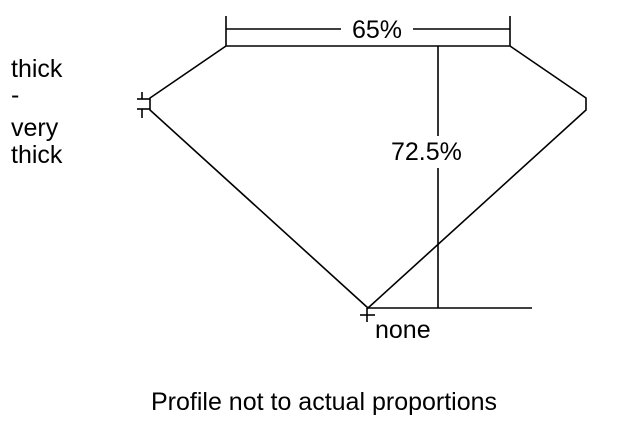 Image resolution: width=640 pixels, height=430 pixels. What do you see at coordinates (15, 95) in the screenshot?
I see `girdle-label-line-2: -` at bounding box center [15, 95].